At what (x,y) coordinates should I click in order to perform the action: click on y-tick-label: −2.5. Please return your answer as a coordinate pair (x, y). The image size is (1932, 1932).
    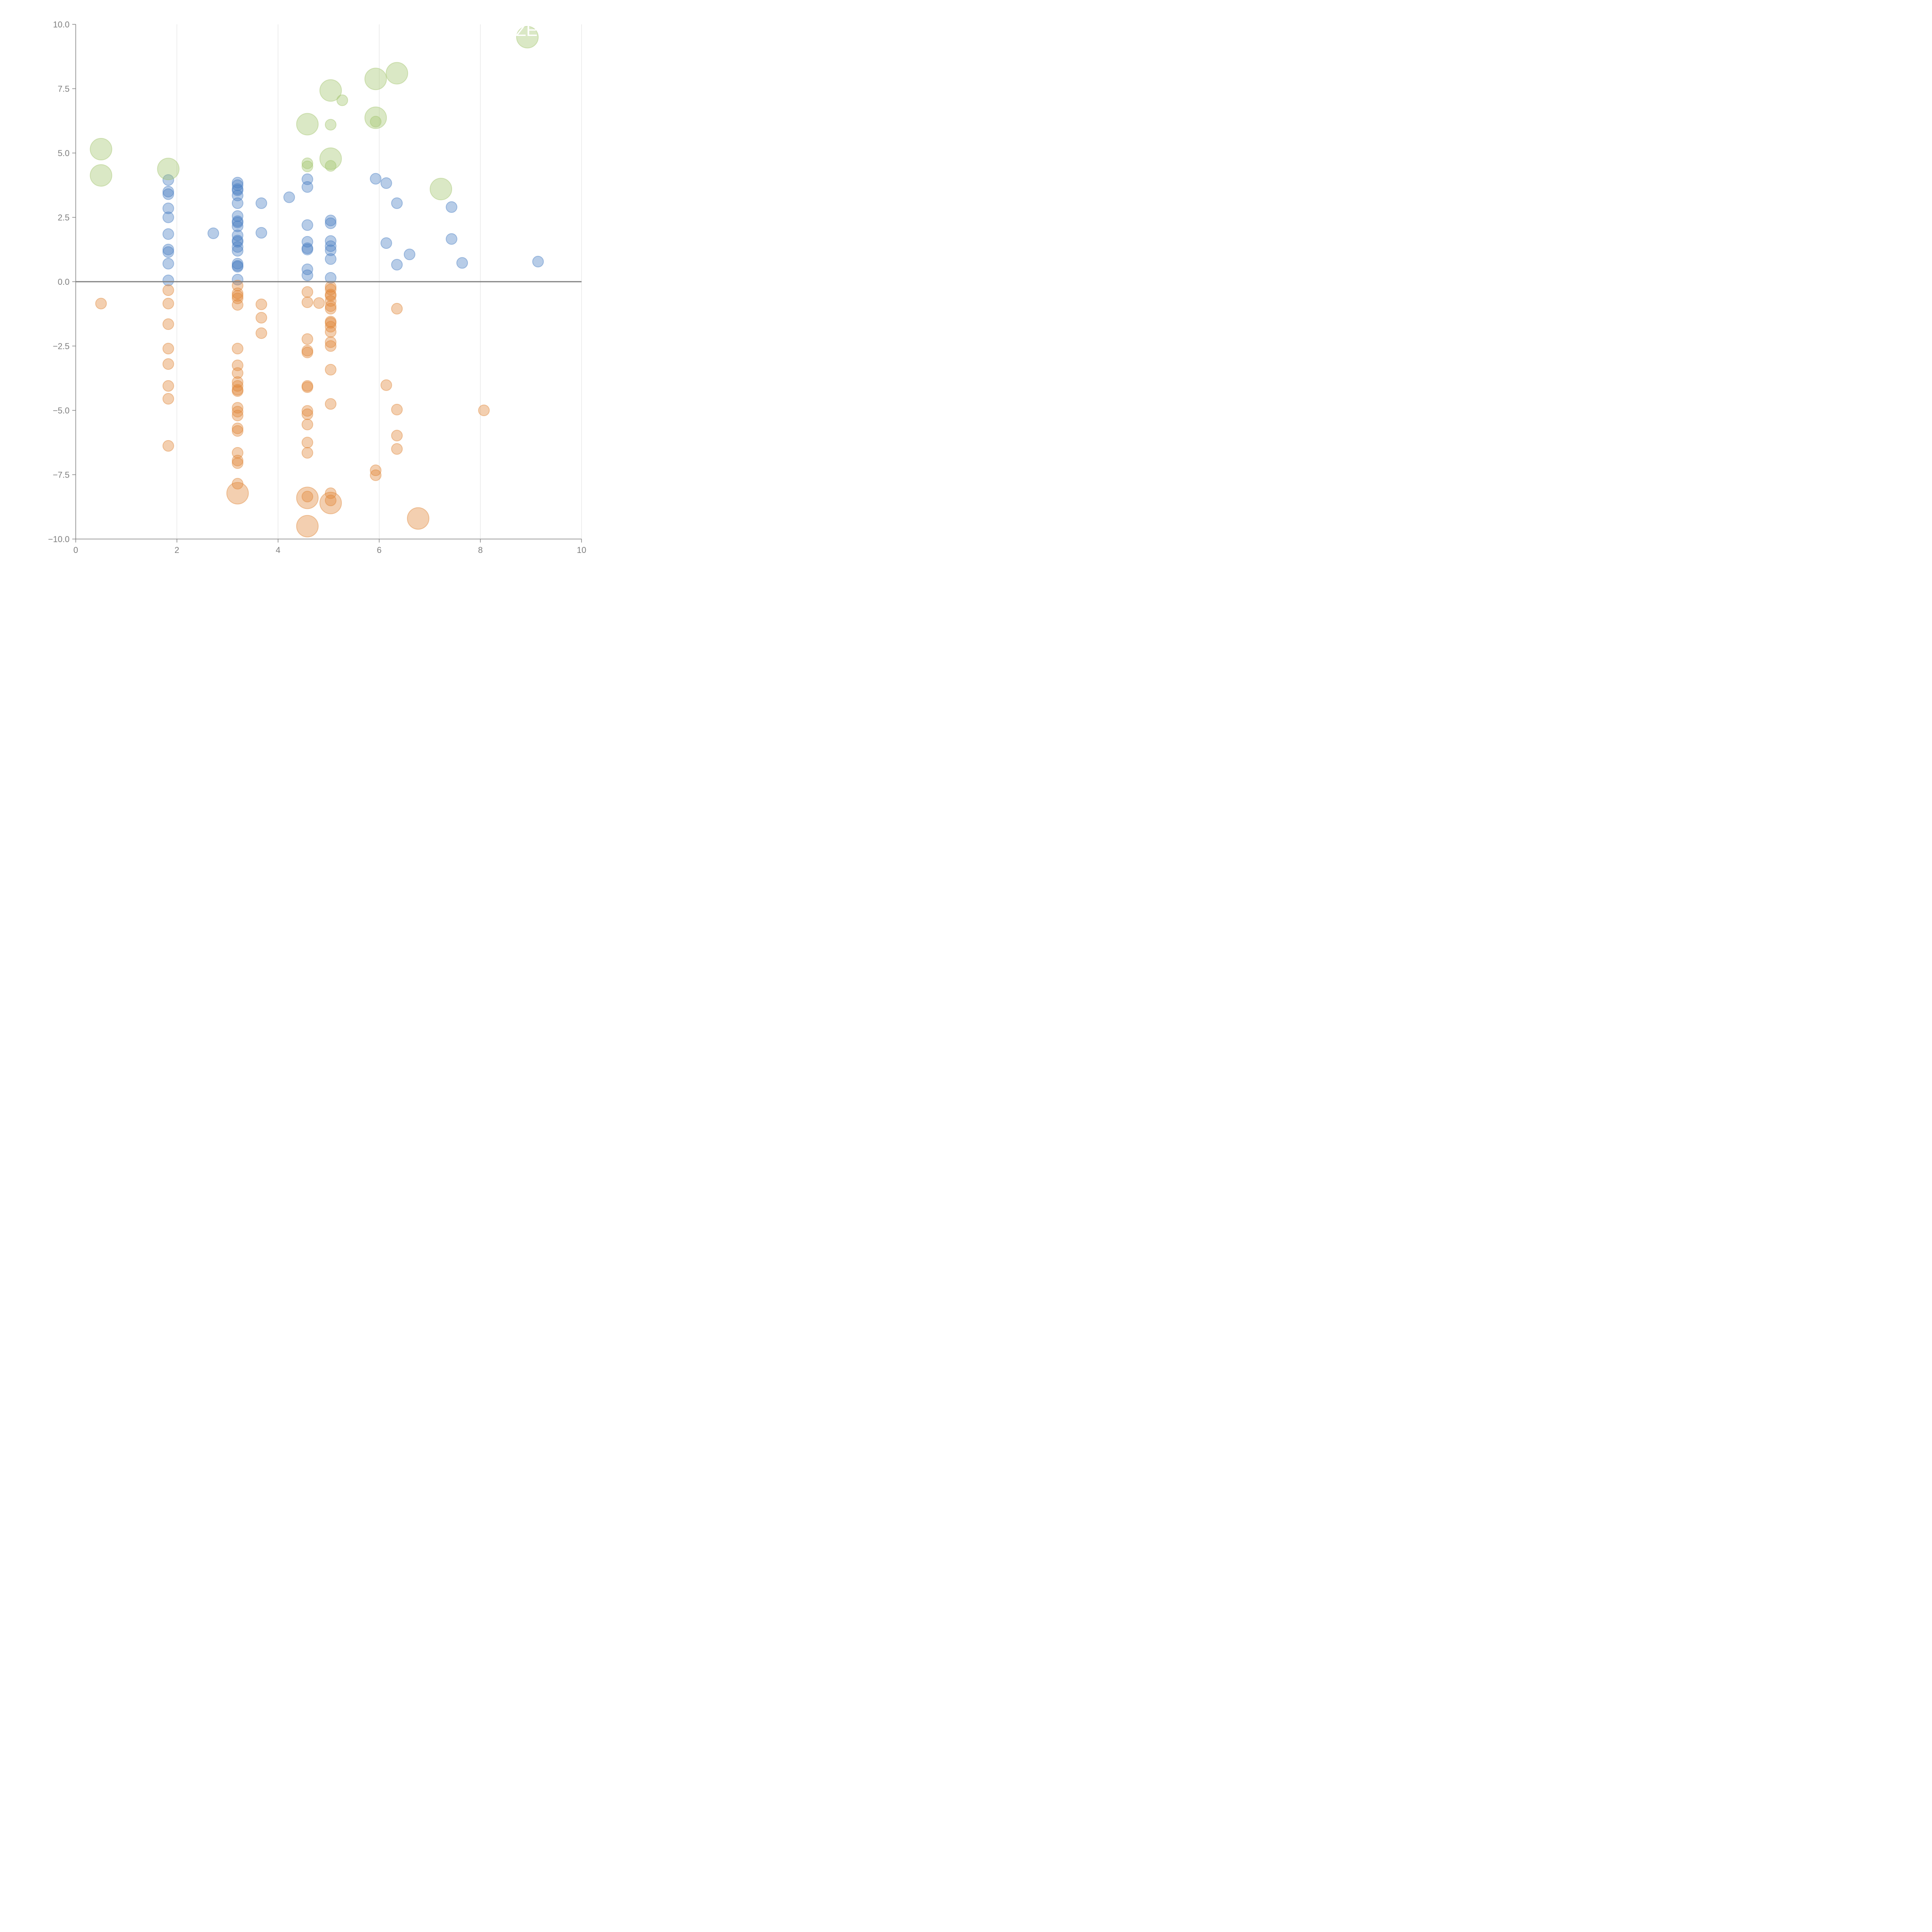
    Looking at the image, I should click on (62, 346).